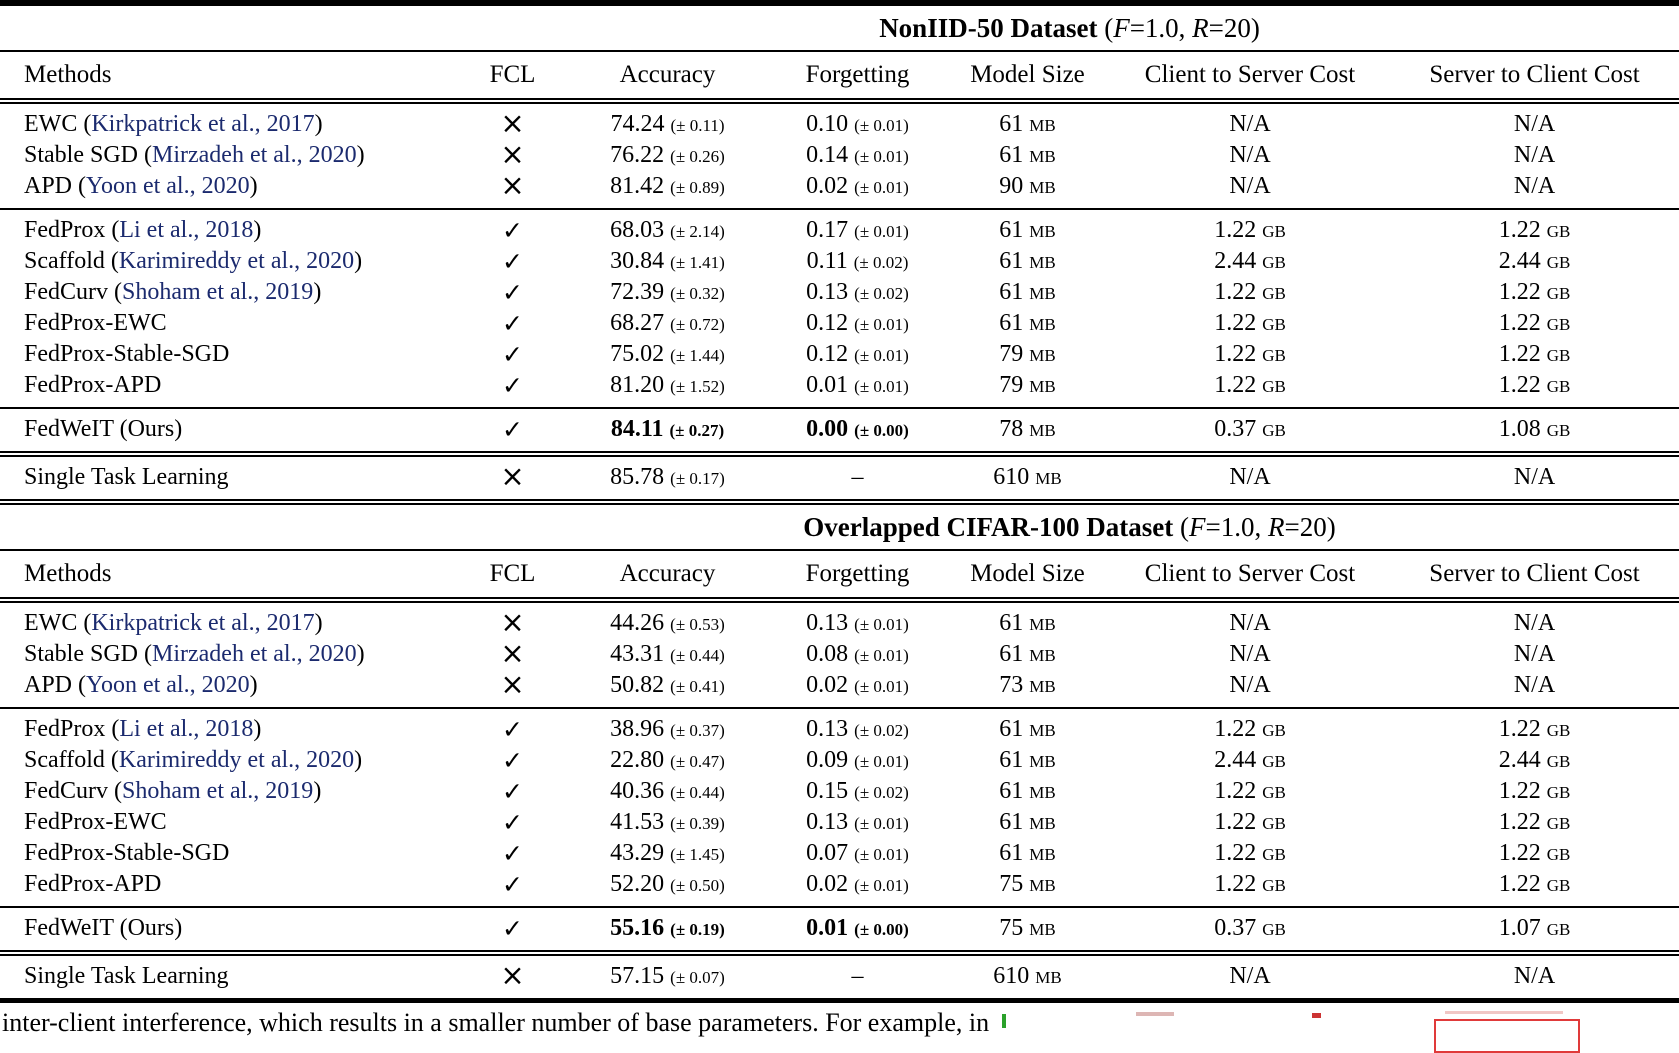  I want to click on cell-client-to-server-cost: N/A, so click(1250, 155).